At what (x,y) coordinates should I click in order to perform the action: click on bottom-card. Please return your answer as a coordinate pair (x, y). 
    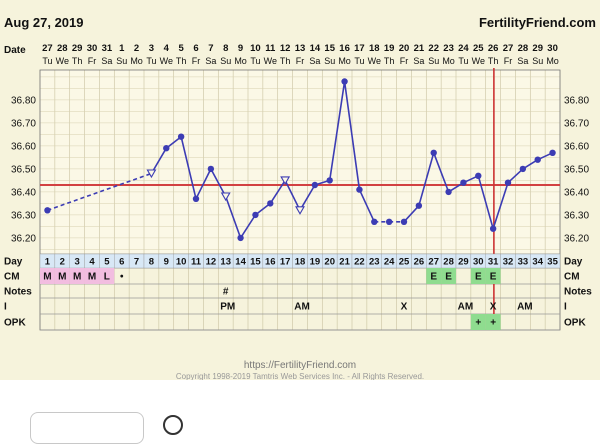
    Looking at the image, I should click on (87, 428).